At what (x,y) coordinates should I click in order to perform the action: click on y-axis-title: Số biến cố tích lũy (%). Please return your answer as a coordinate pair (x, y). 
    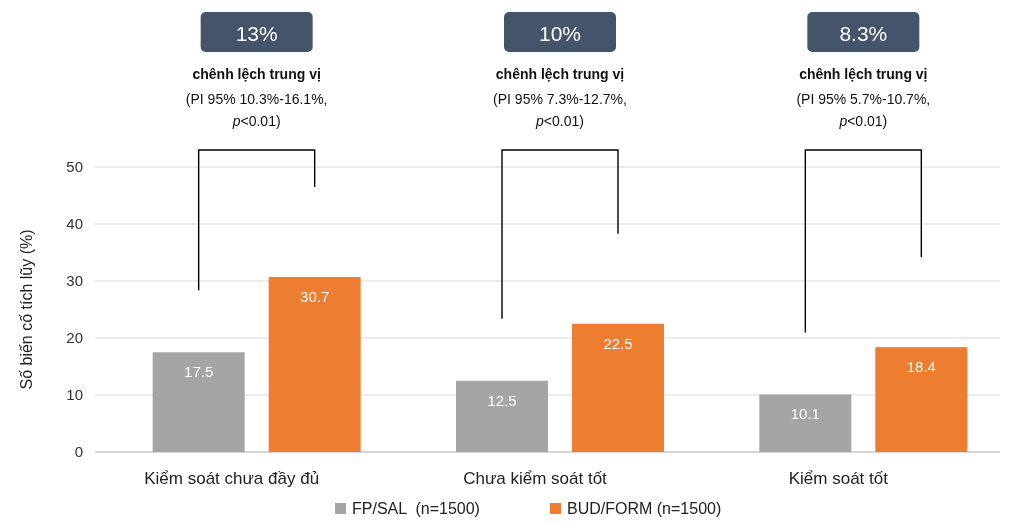
    Looking at the image, I should click on (26, 309).